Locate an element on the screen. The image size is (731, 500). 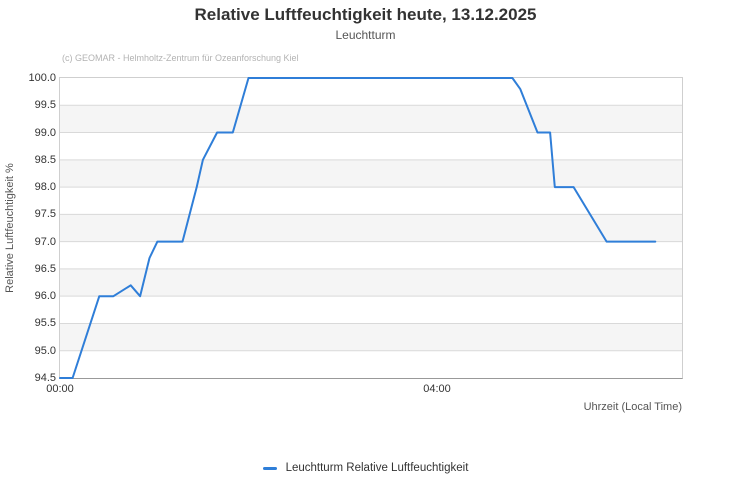
chart-subtitle: Leuchtturm is located at coordinates (365, 35).